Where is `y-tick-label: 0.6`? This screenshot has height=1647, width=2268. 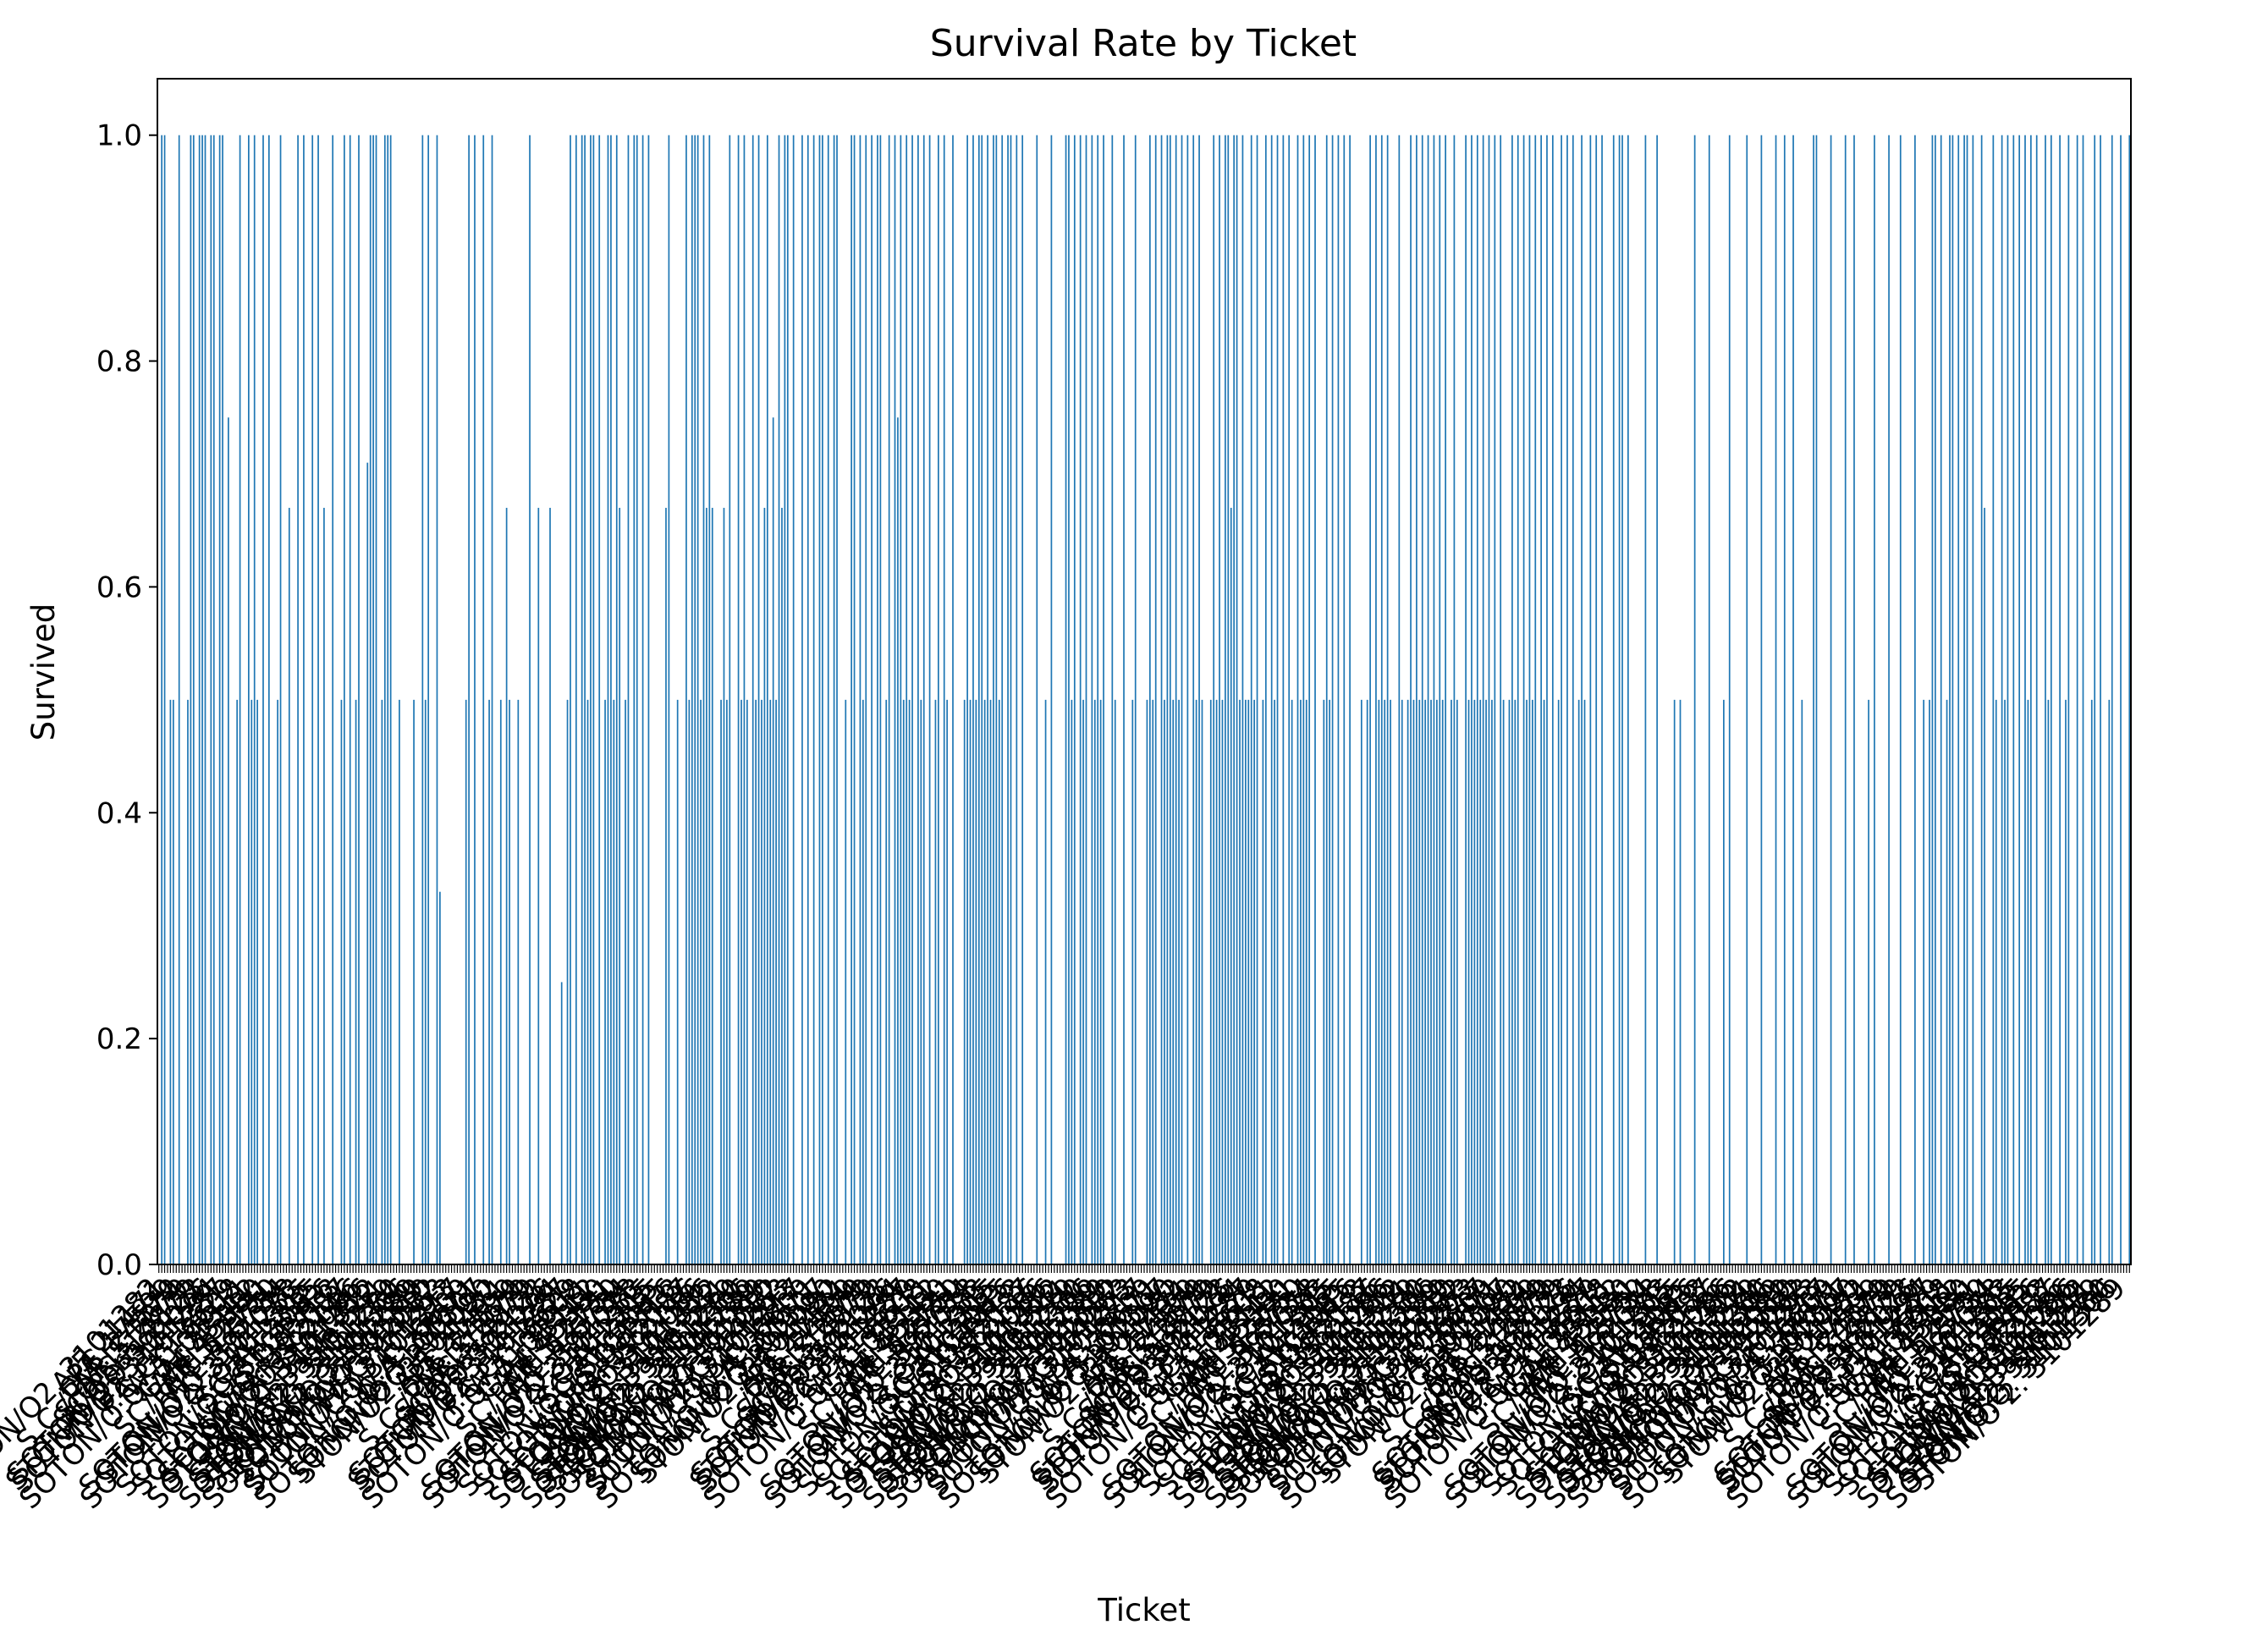 y-tick-label: 0.6 is located at coordinates (119, 587).